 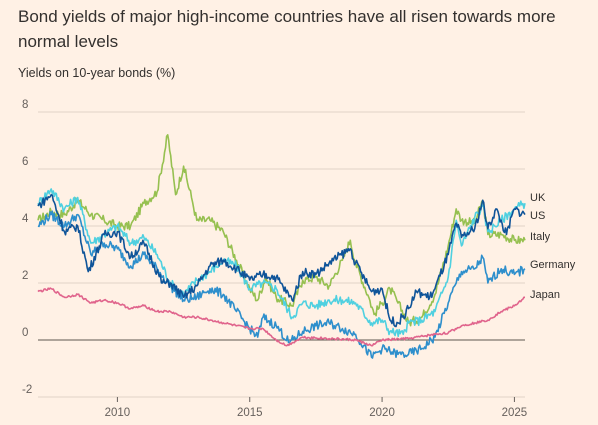 What do you see at coordinates (25, 162) in the screenshot?
I see `y-tick-label: 6` at bounding box center [25, 162].